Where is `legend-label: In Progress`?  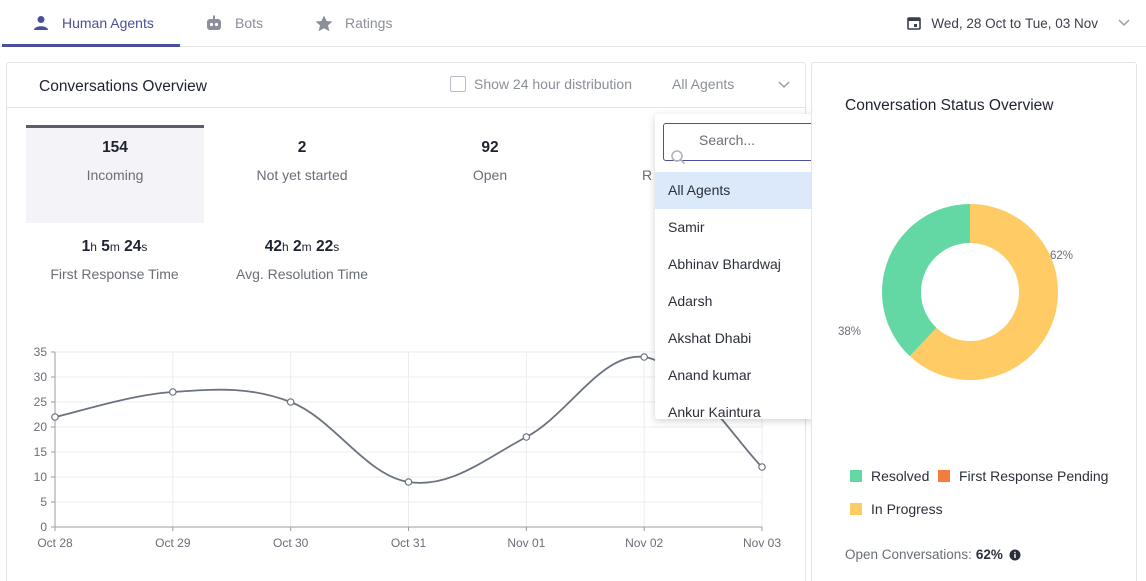
legend-label: In Progress is located at coordinates (907, 509).